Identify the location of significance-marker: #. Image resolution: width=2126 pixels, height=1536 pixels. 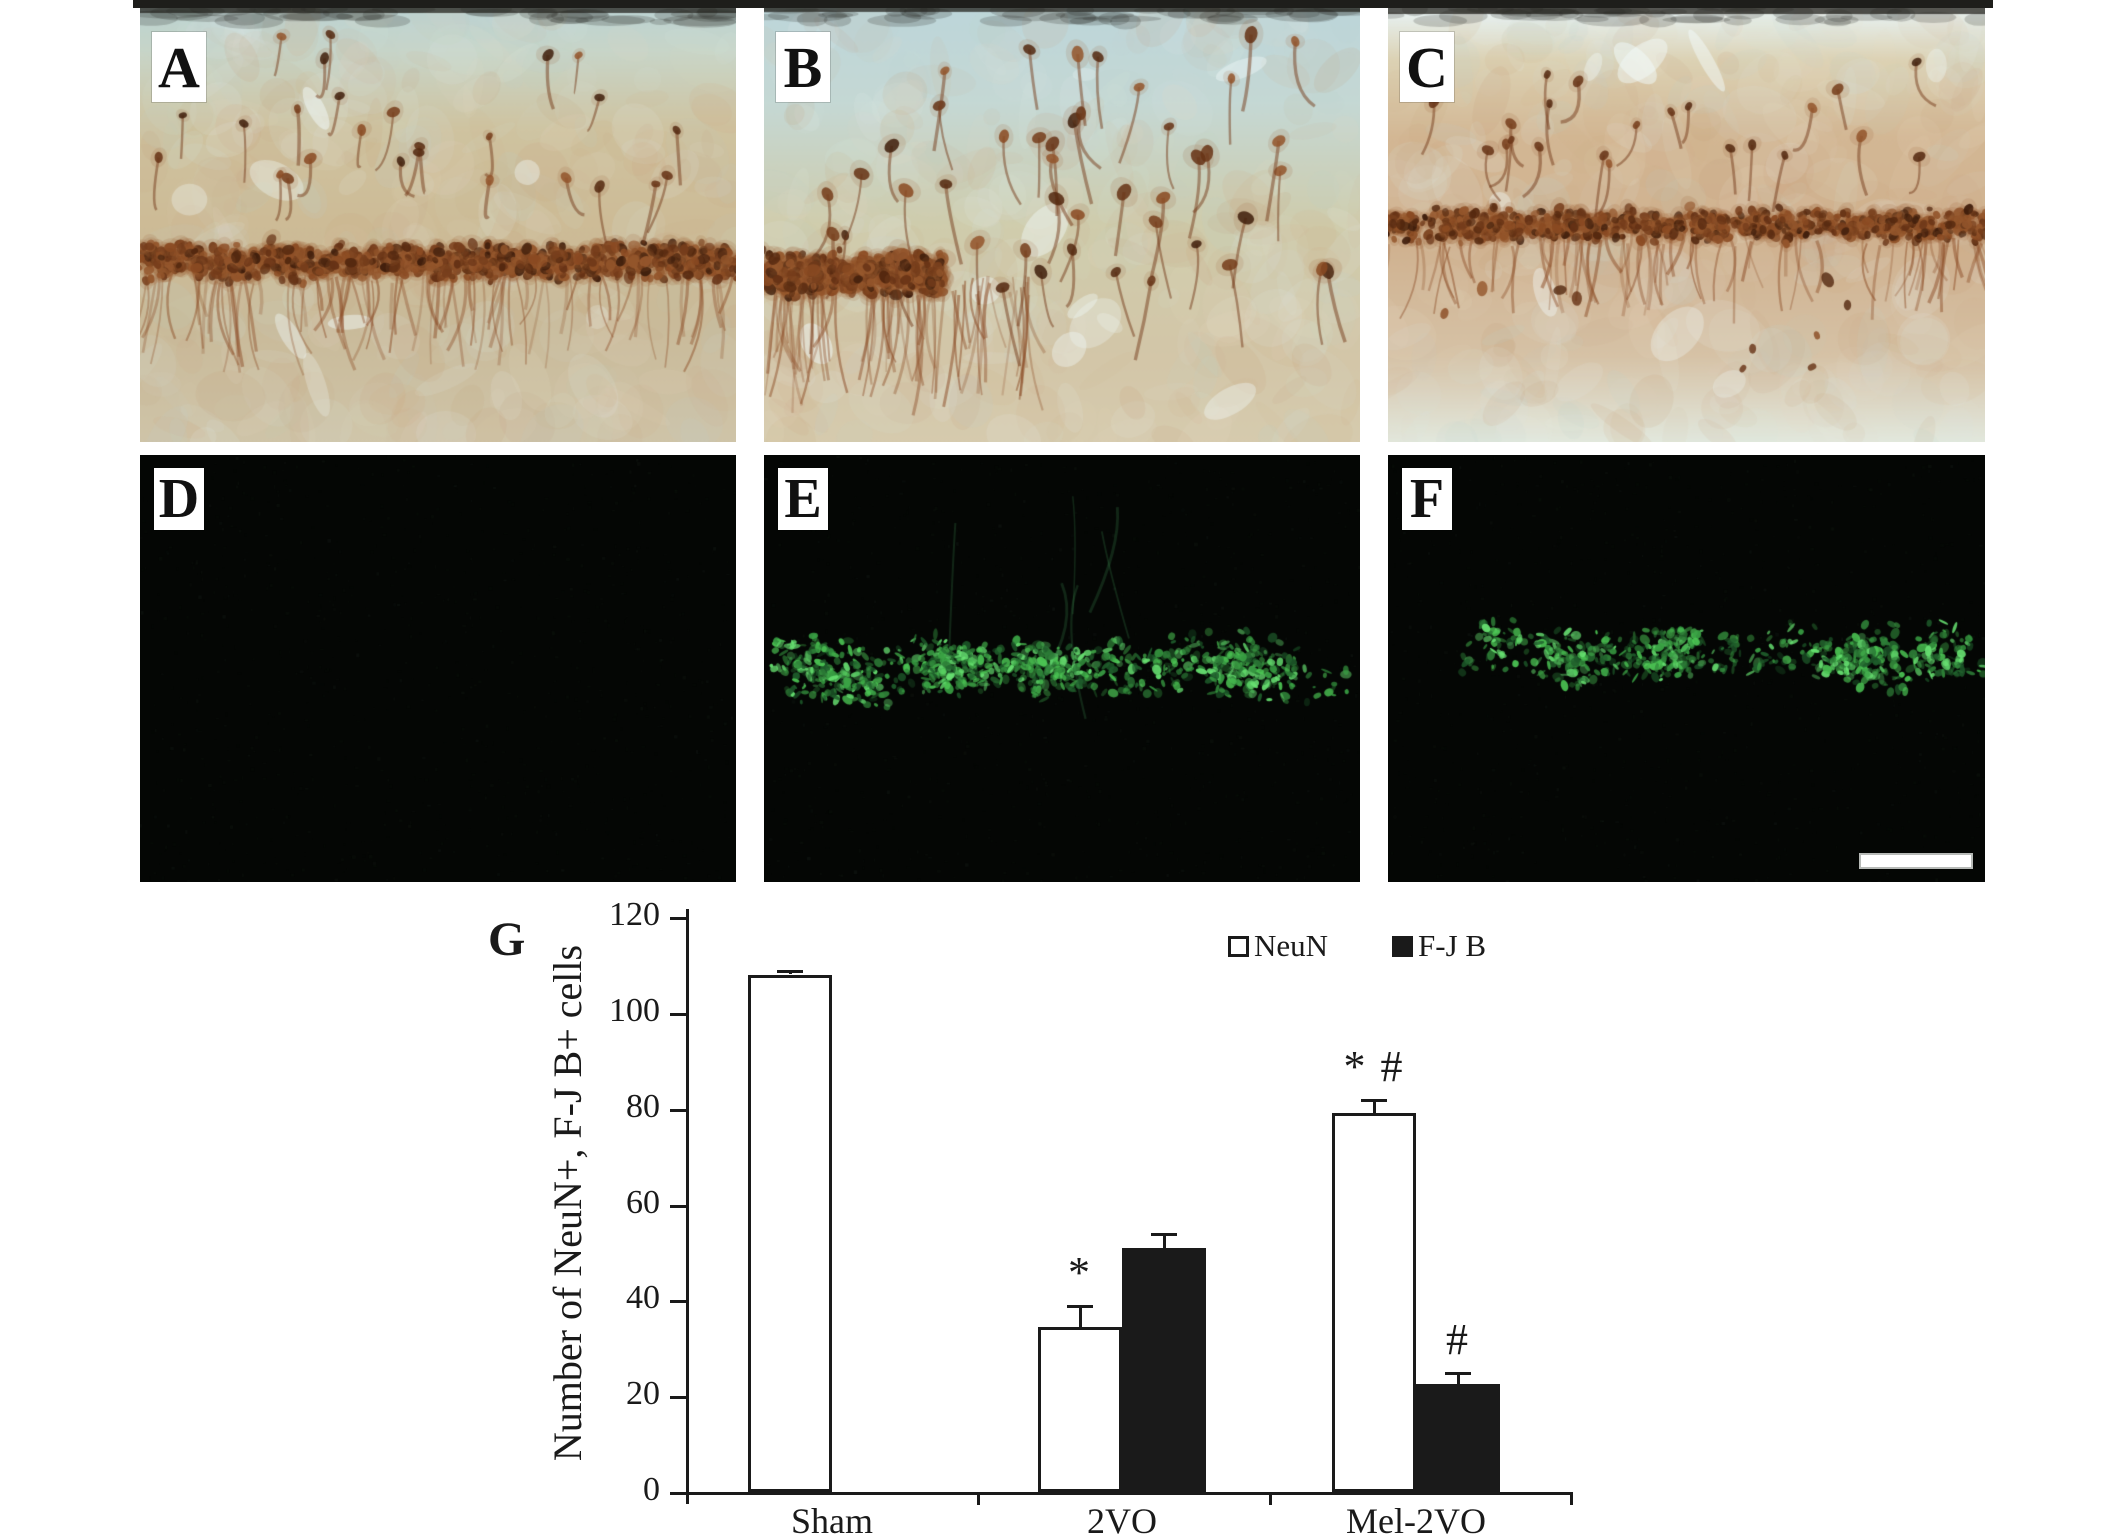
(1458, 1340).